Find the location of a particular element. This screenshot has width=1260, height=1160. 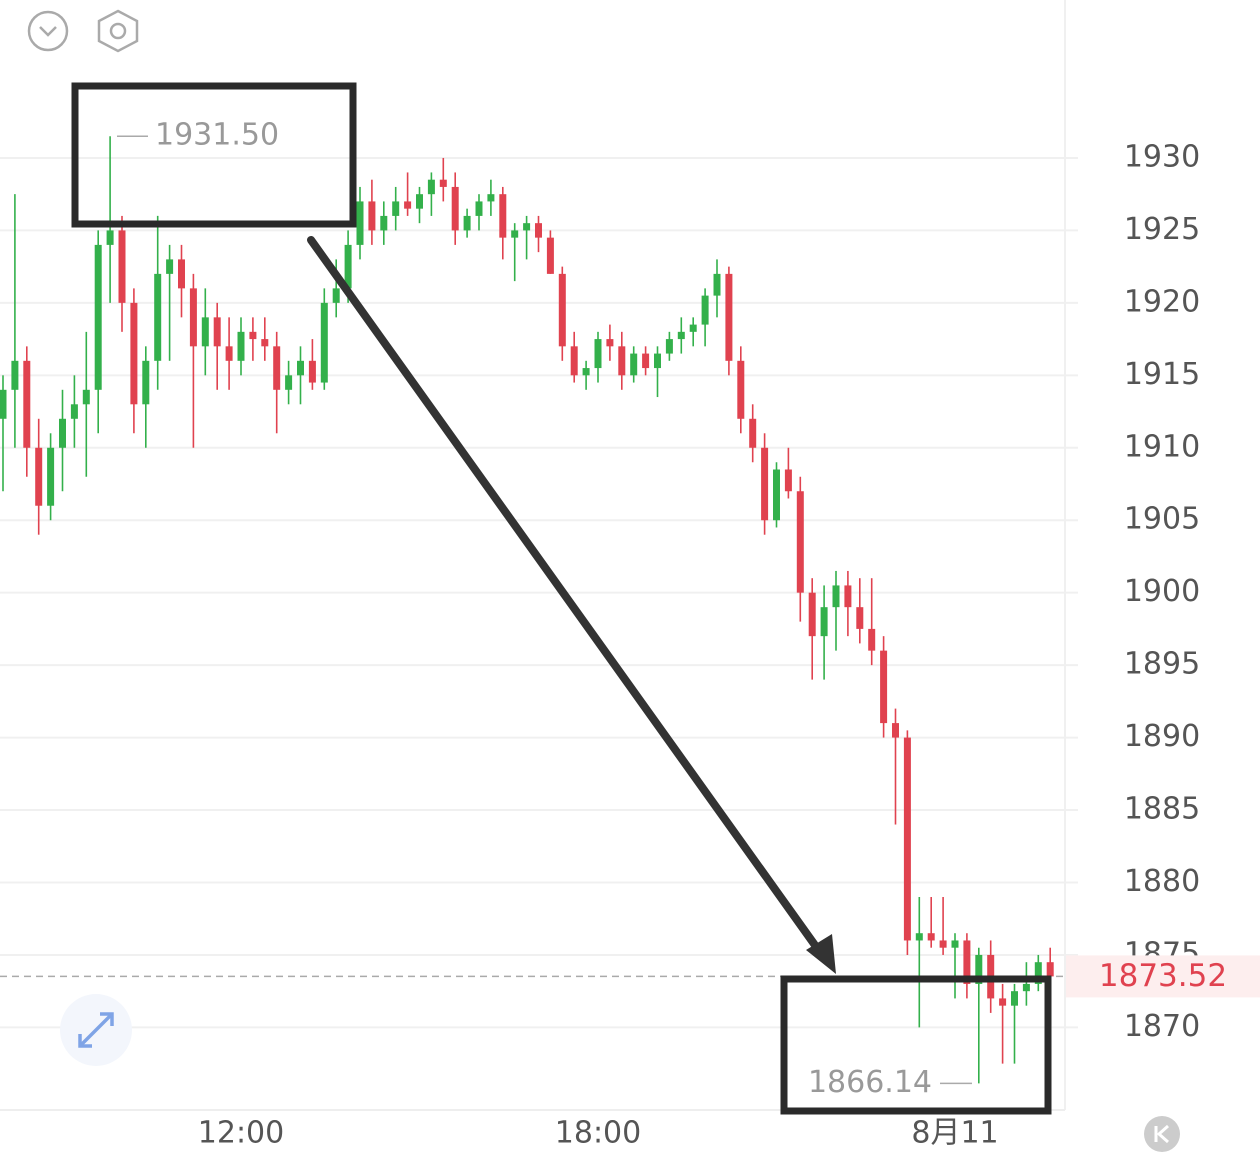

settings-icon is located at coordinates (118, 31).